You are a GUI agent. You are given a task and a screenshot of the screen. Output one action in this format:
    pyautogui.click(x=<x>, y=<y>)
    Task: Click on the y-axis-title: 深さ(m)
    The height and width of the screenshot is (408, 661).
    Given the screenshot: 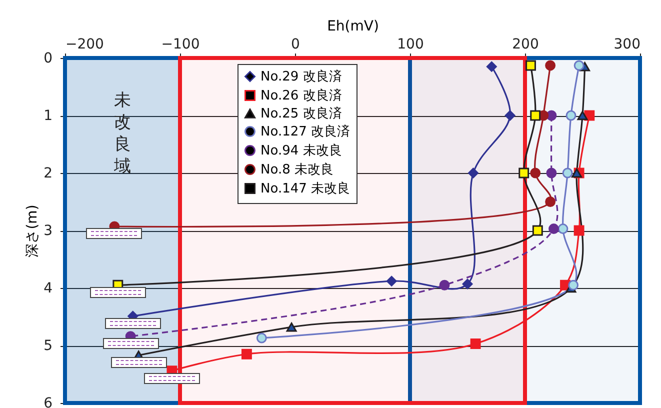 What is the action you would take?
    pyautogui.click(x=32, y=231)
    